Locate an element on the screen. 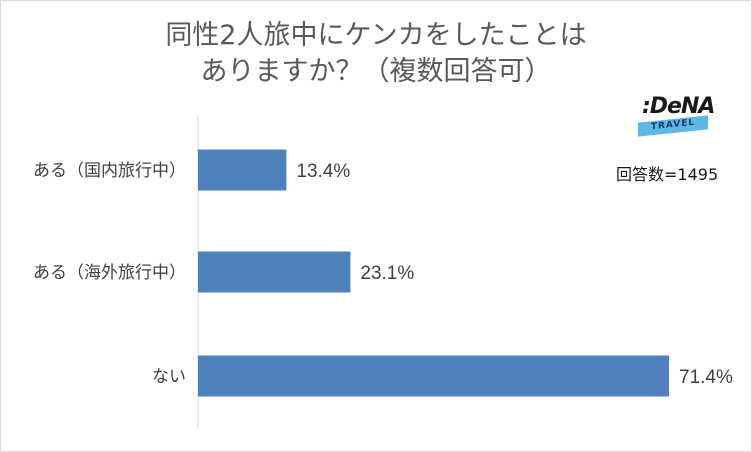 Image resolution: width=752 pixels, height=452 pixels. chart-title-line-2: ありますか？（複数回答可） is located at coordinates (376, 71).